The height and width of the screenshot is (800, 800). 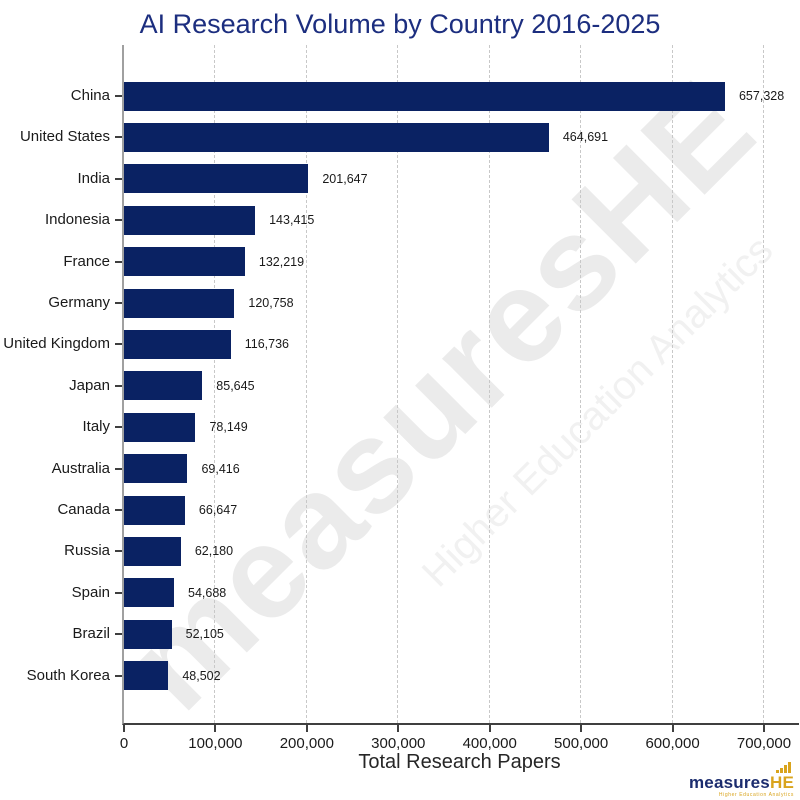 I want to click on x-axis-tick-label: 200,000, so click(x=306, y=743).